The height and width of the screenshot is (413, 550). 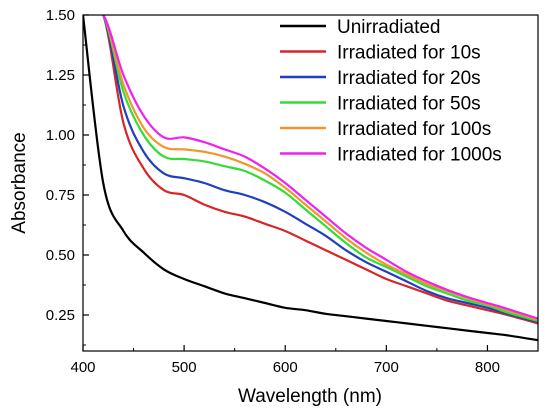 I want to click on x-tick-label: 800, so click(x=487, y=367).